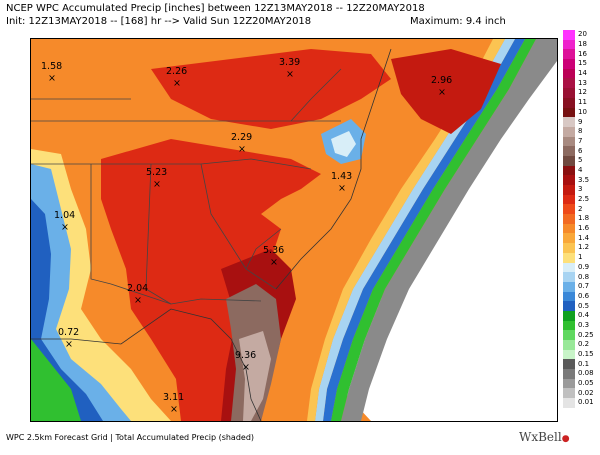 Image resolution: width=600 pixels, height=455 pixels. I want to click on legend-row: 0.9, so click(580, 267).